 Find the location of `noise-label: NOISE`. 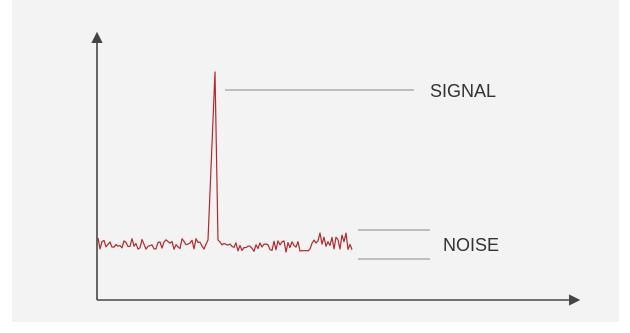

noise-label: NOISE is located at coordinates (471, 245).